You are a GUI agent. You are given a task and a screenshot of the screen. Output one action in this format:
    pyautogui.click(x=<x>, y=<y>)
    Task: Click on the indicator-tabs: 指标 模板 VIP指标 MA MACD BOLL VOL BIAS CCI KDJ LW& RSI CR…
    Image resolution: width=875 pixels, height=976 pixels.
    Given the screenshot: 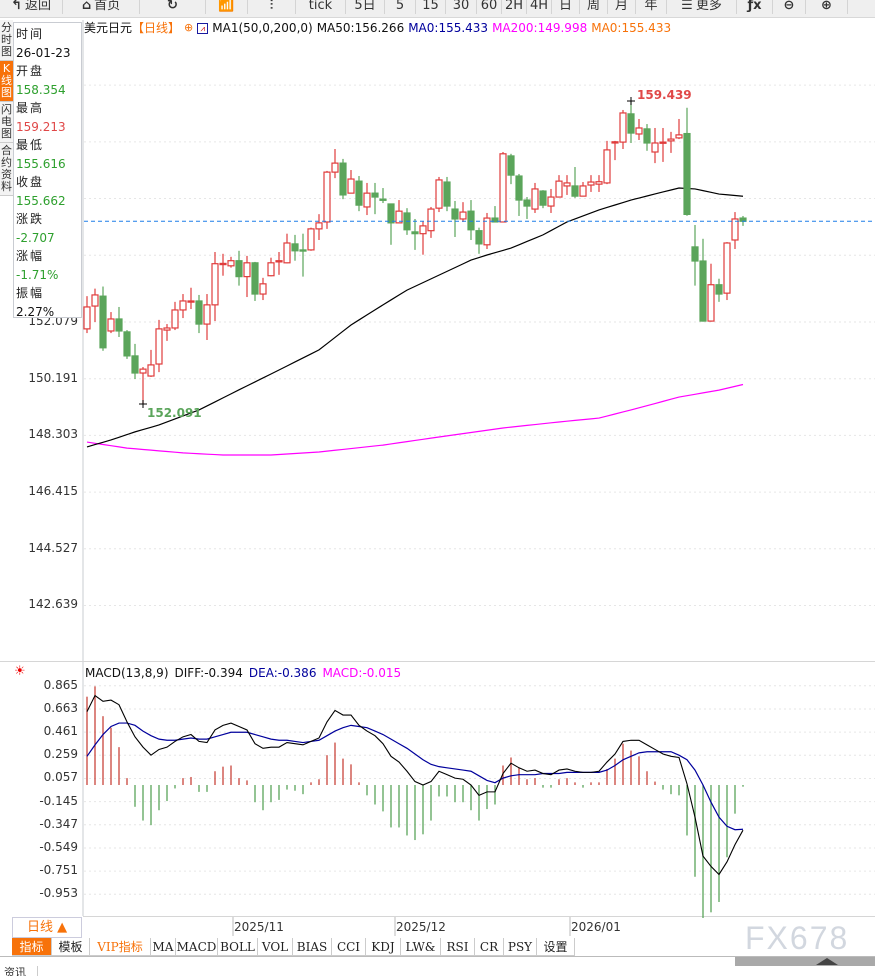 What is the action you would take?
    pyautogui.click(x=293, y=947)
    